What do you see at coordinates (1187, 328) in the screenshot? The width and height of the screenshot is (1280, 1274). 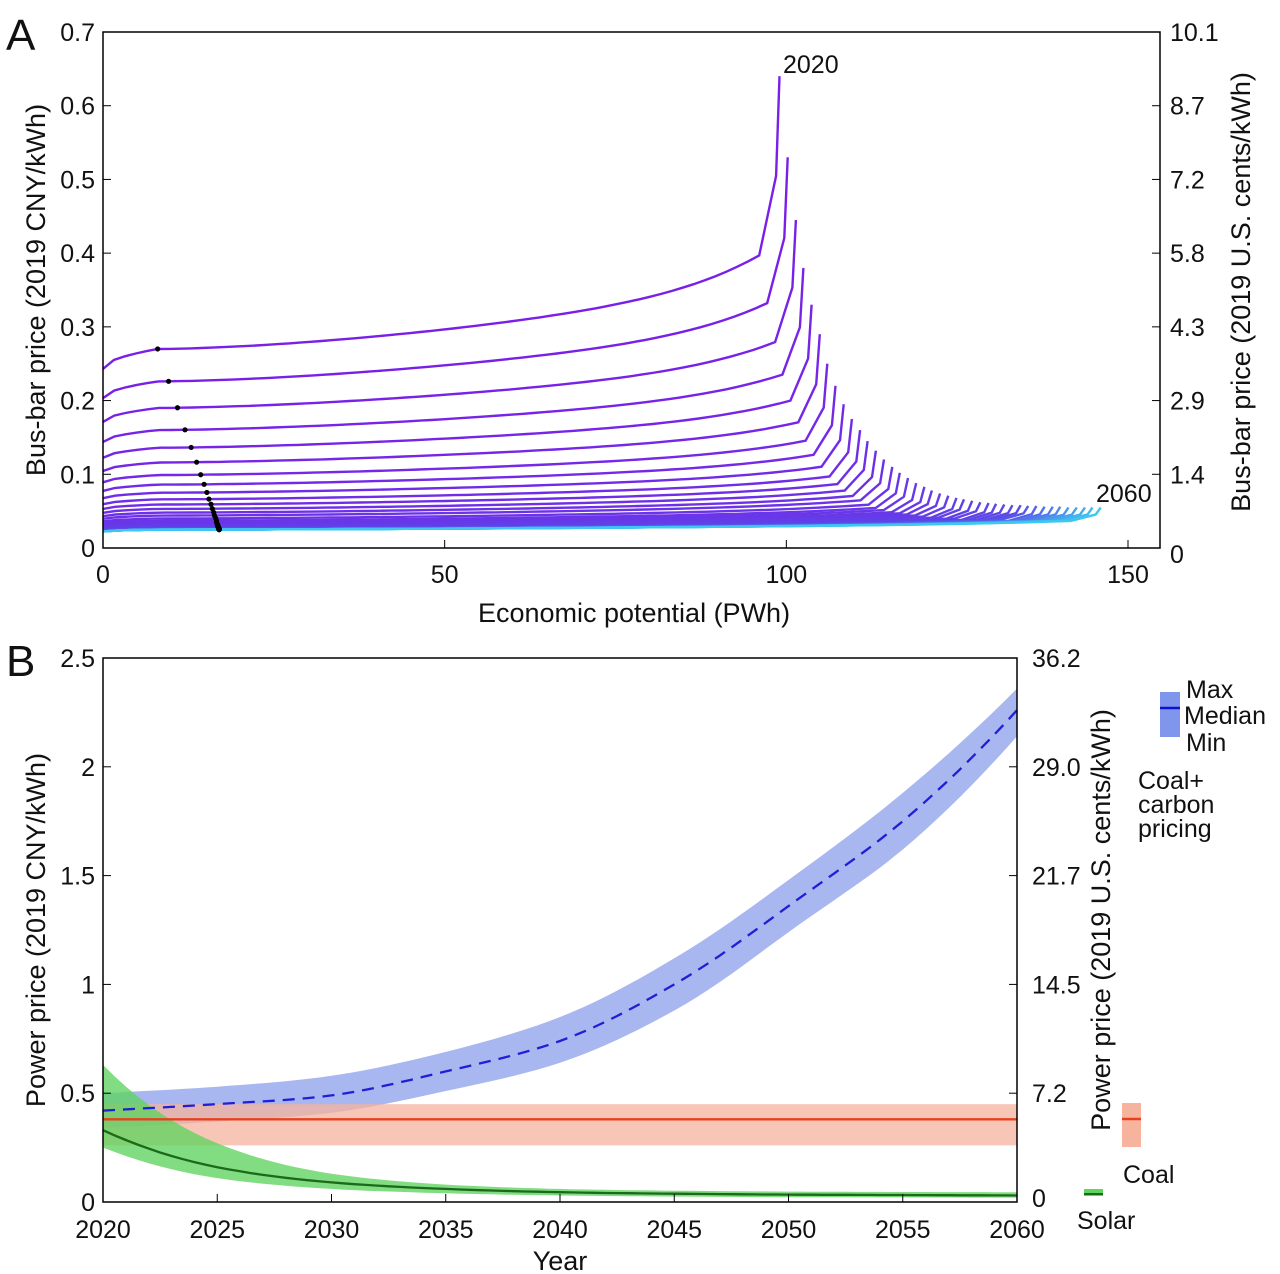 I see `y-right-tick-label: 4.3` at bounding box center [1187, 328].